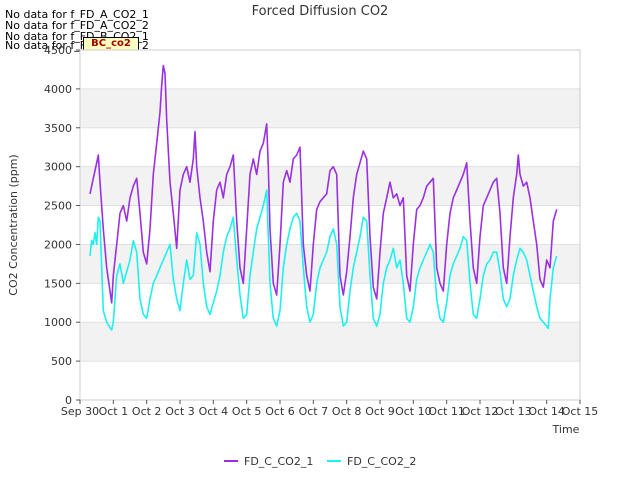  I want to click on no-data-note-1: No data for f_FD_A_CO2_1, so click(77, 14).